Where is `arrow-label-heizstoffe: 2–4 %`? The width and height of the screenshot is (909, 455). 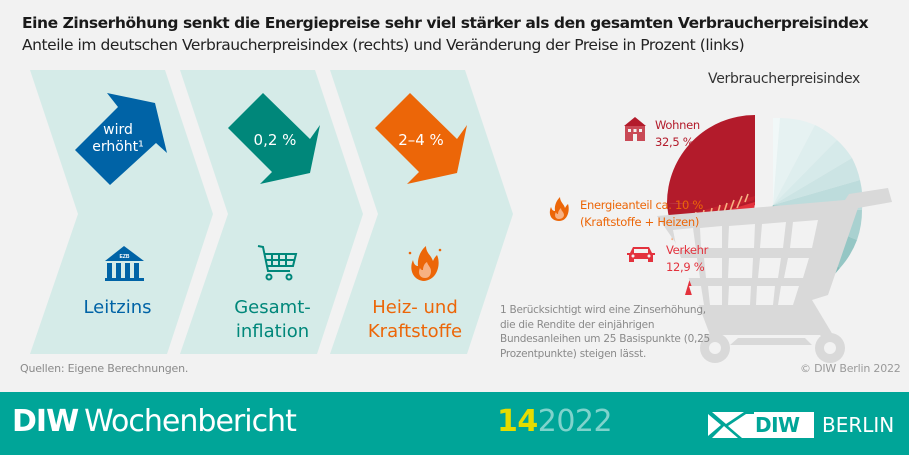 arrow-label-heizstoffe: 2–4 % is located at coordinates (421, 140).